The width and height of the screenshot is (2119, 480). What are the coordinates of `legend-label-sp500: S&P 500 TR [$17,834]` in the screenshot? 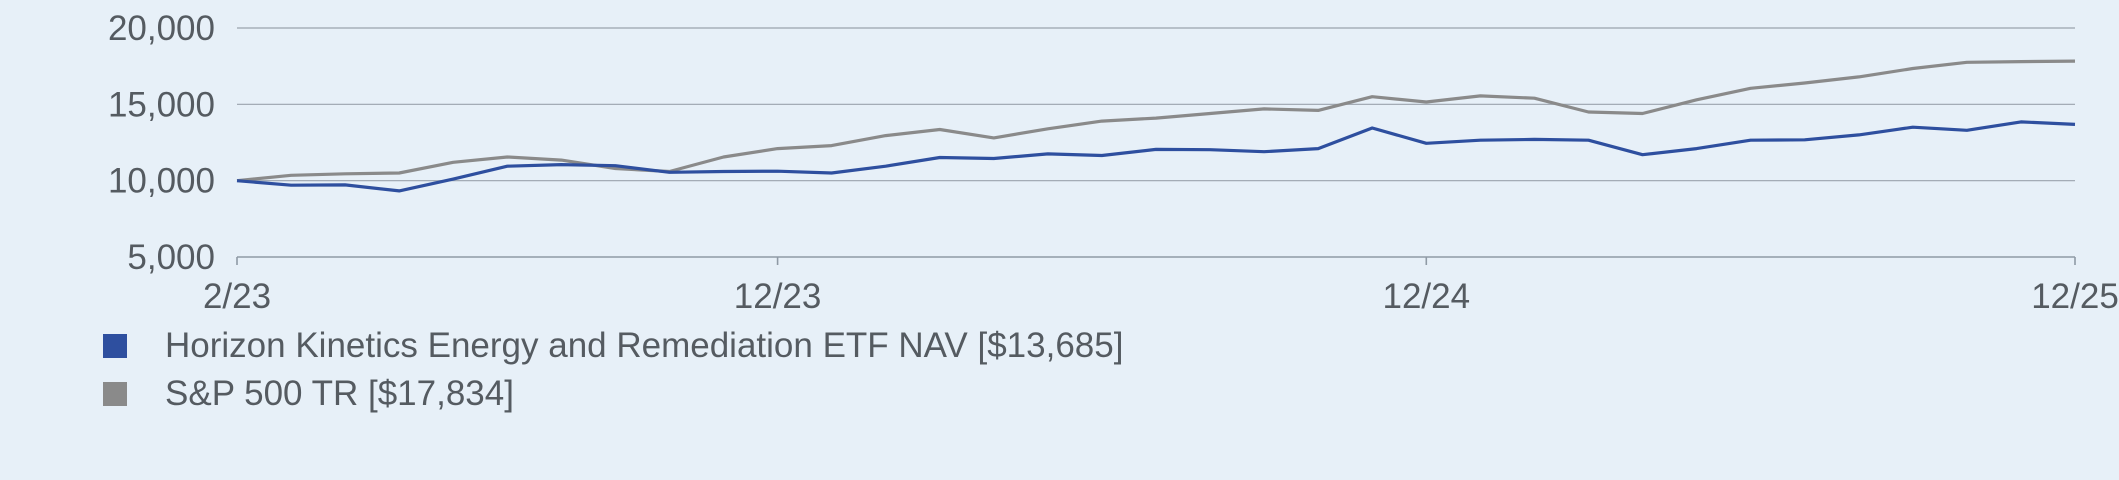 It's located at (339, 393).